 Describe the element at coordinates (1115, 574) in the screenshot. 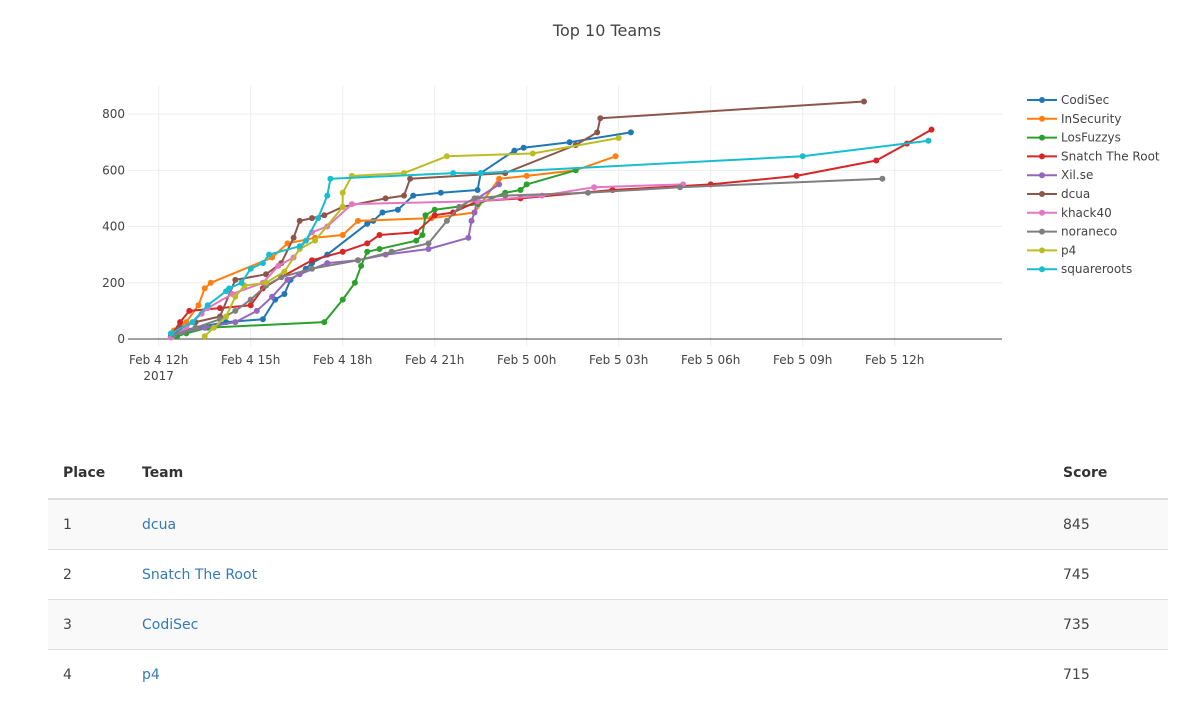

I see `score-cell: 745` at that location.